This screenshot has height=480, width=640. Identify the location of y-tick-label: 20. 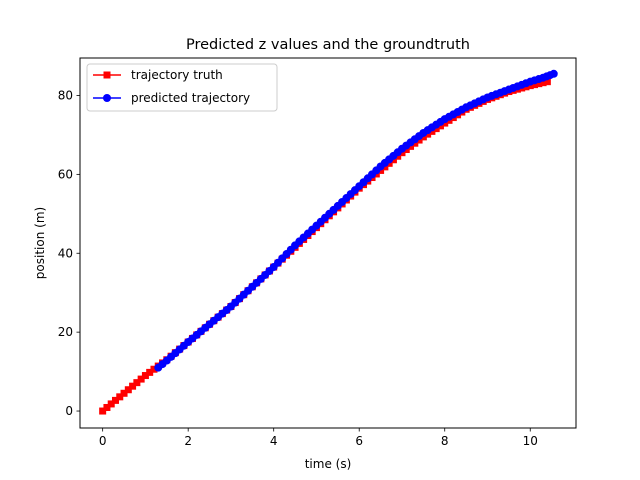
(65, 332).